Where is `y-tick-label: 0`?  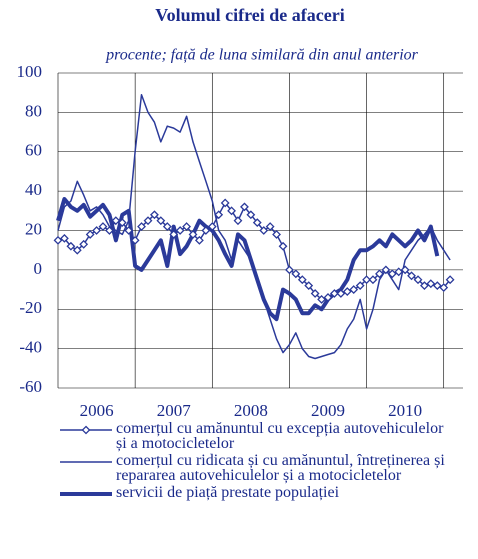
y-tick-label: 0 is located at coordinates (38, 268).